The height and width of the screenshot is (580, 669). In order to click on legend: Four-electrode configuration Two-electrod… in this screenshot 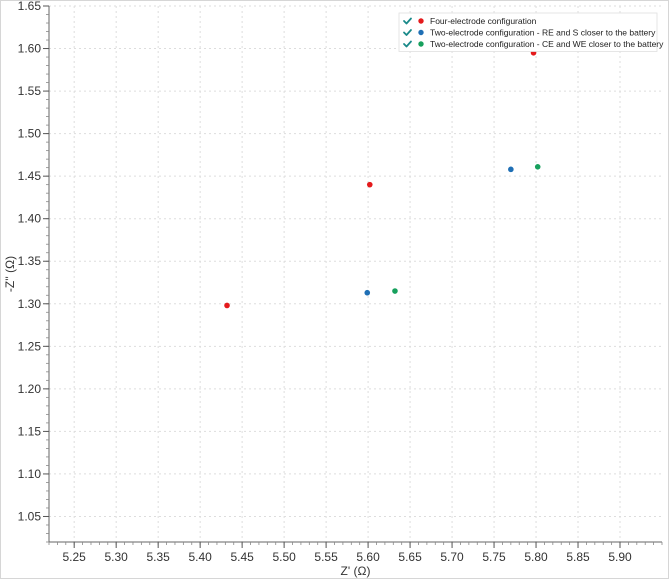, I will do `click(531, 32)`.